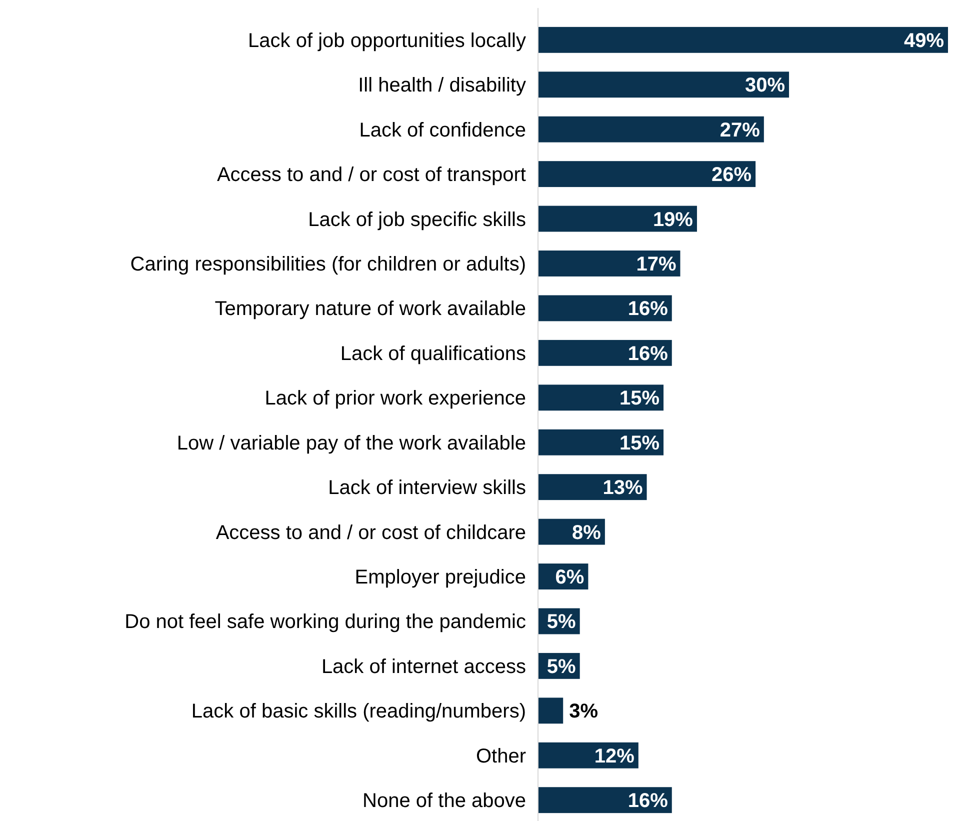 This screenshot has width=979, height=821. I want to click on y-tick-label: Lack of qualifications, so click(433, 353).